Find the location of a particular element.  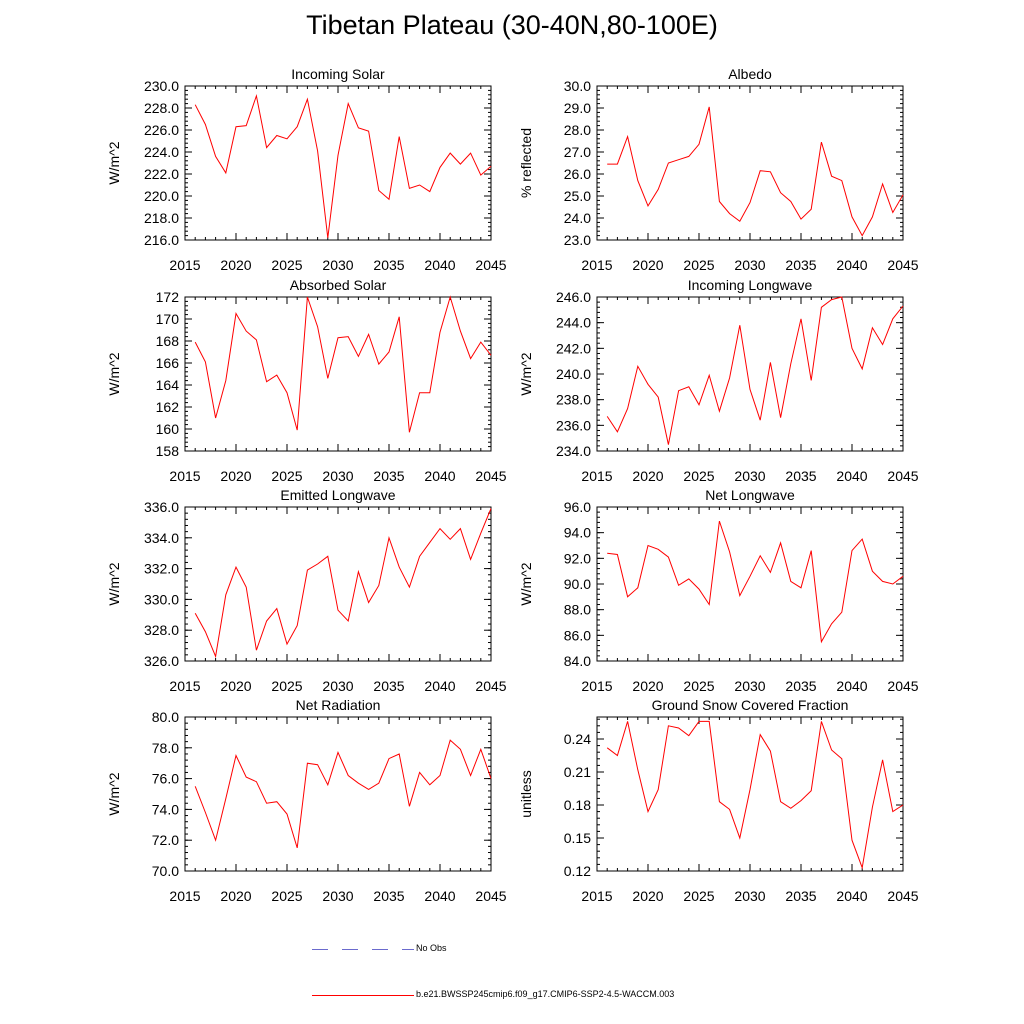

y-tick-label: 90.0 is located at coordinates (577, 584).